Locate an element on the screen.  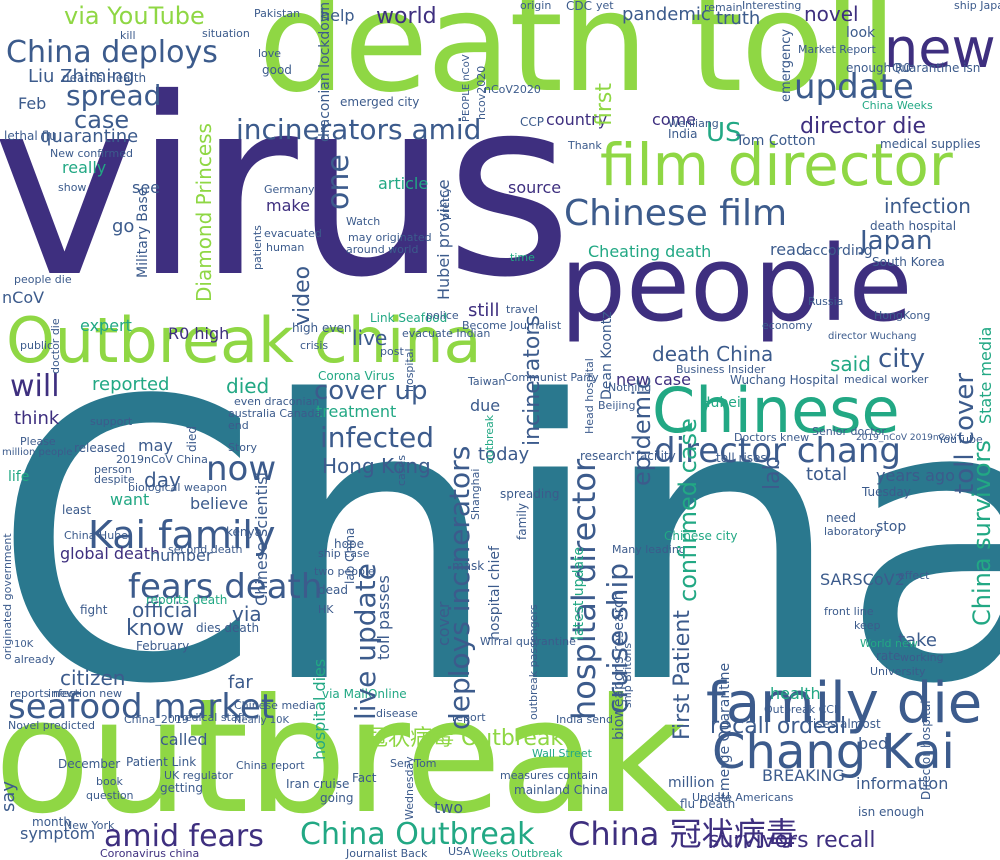
word-originated-government: originated government is located at coordinates (7, 596).